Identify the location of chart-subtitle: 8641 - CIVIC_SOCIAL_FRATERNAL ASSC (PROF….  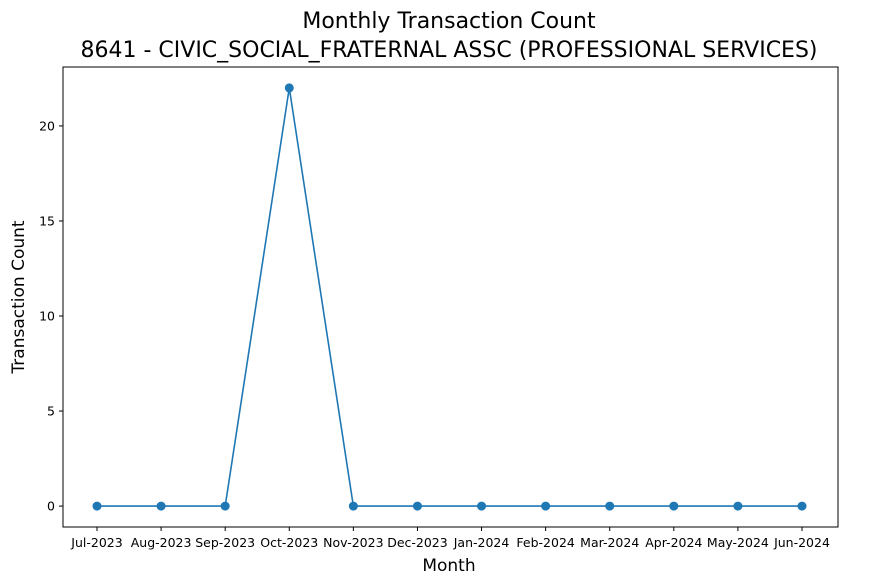
(449, 50).